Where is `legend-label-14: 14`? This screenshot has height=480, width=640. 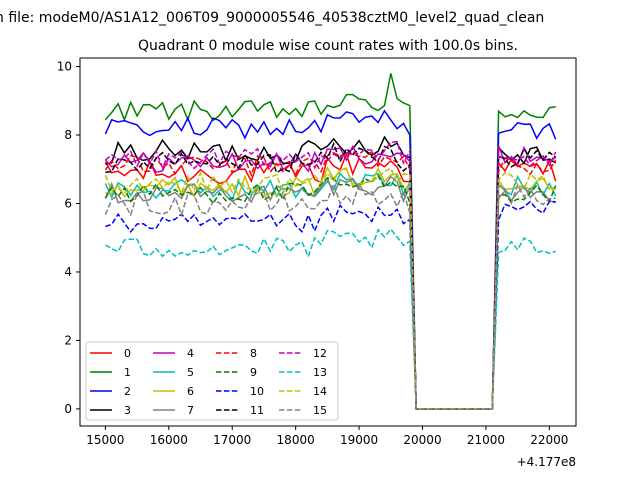
legend-label-14: 14 is located at coordinates (320, 391).